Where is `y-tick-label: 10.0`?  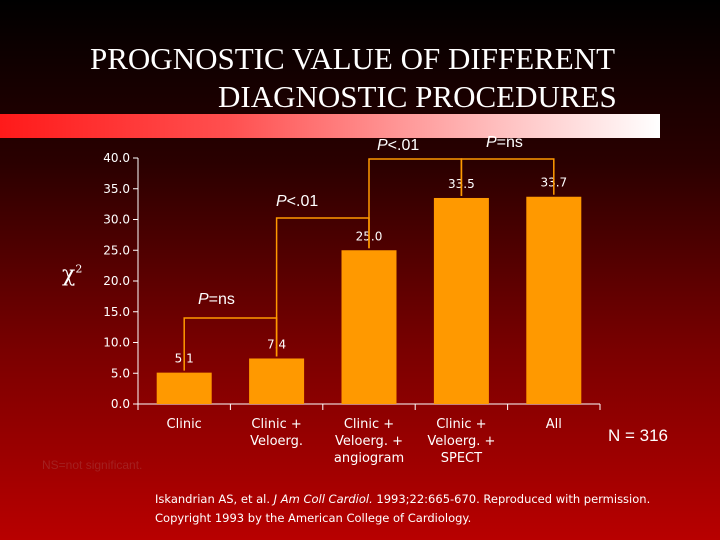 y-tick-label: 10.0 is located at coordinates (116, 343).